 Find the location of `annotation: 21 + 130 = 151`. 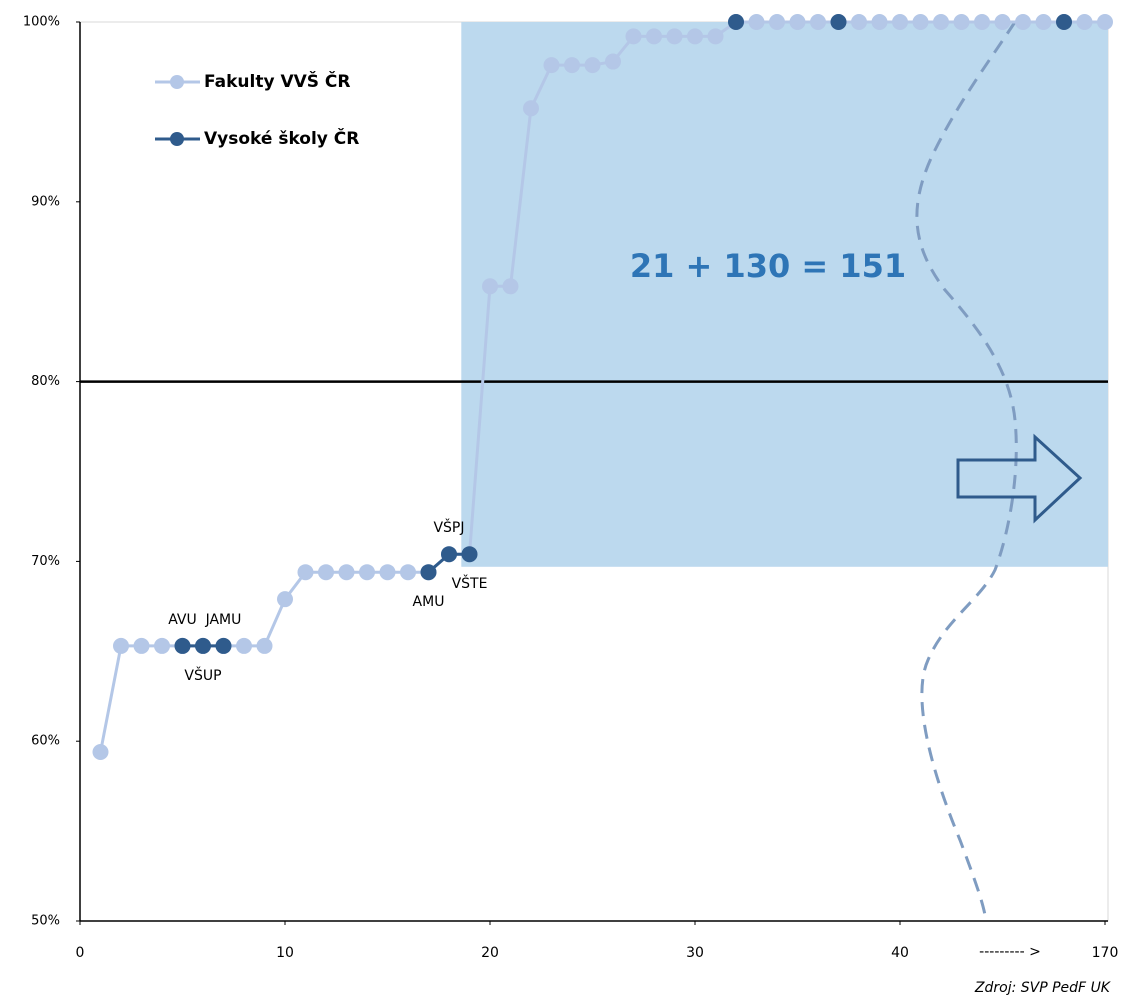

annotation: 21 + 130 = 151 is located at coordinates (768, 266).